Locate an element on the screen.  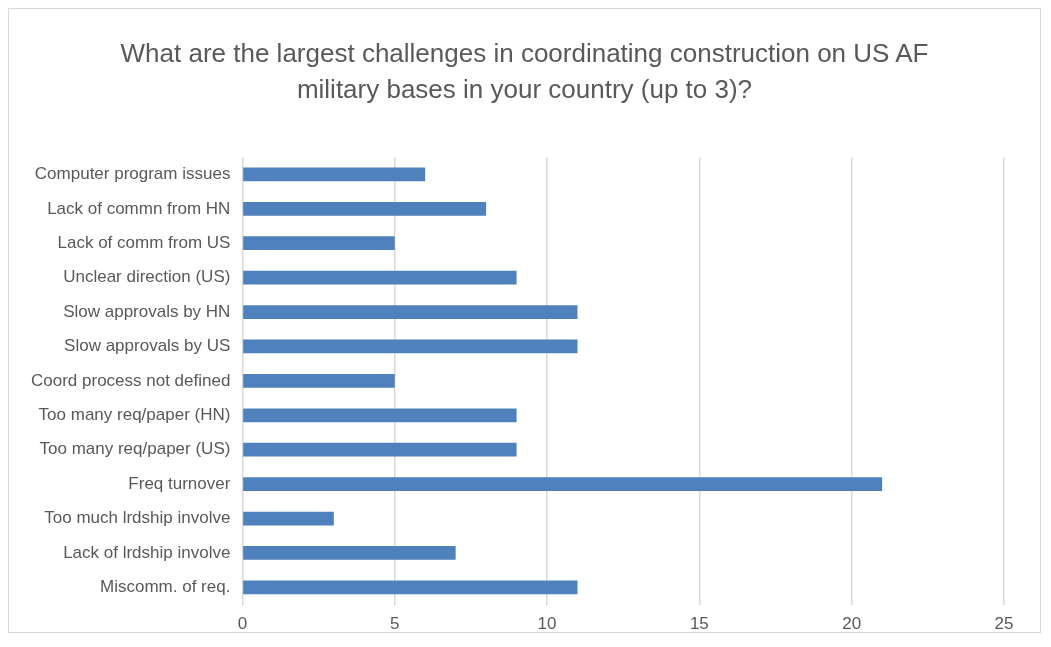
y-tick-label: Slow approvals by HN is located at coordinates (147, 311).